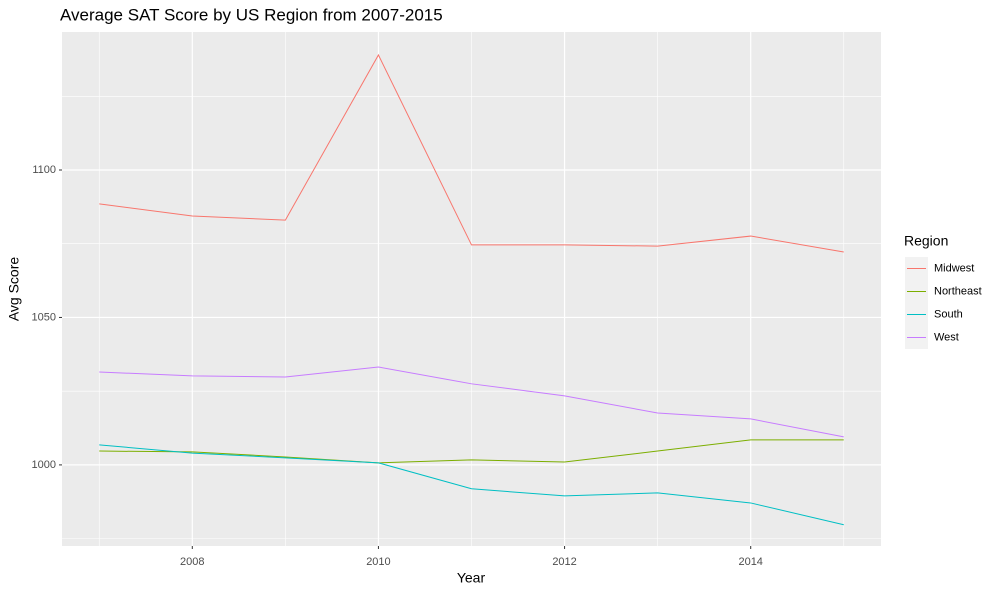  What do you see at coordinates (192, 562) in the screenshot?
I see `x-tick-label: 2008` at bounding box center [192, 562].